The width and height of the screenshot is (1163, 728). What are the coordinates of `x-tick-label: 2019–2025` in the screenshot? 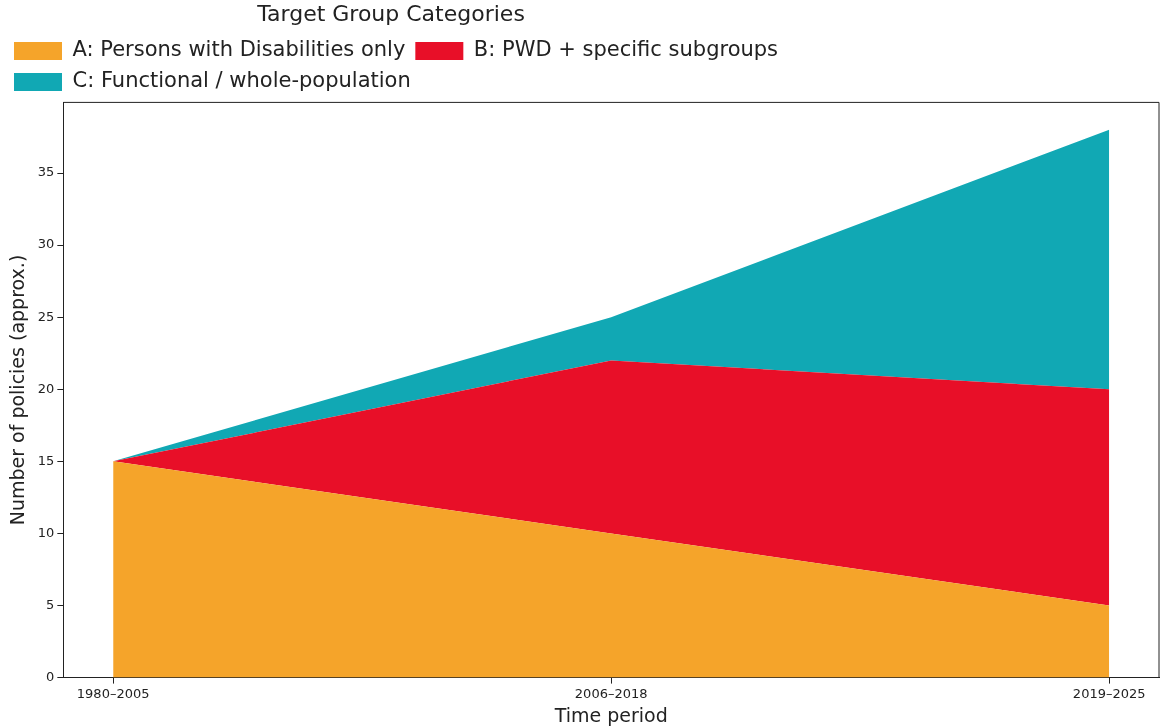 It's located at (1109, 693).